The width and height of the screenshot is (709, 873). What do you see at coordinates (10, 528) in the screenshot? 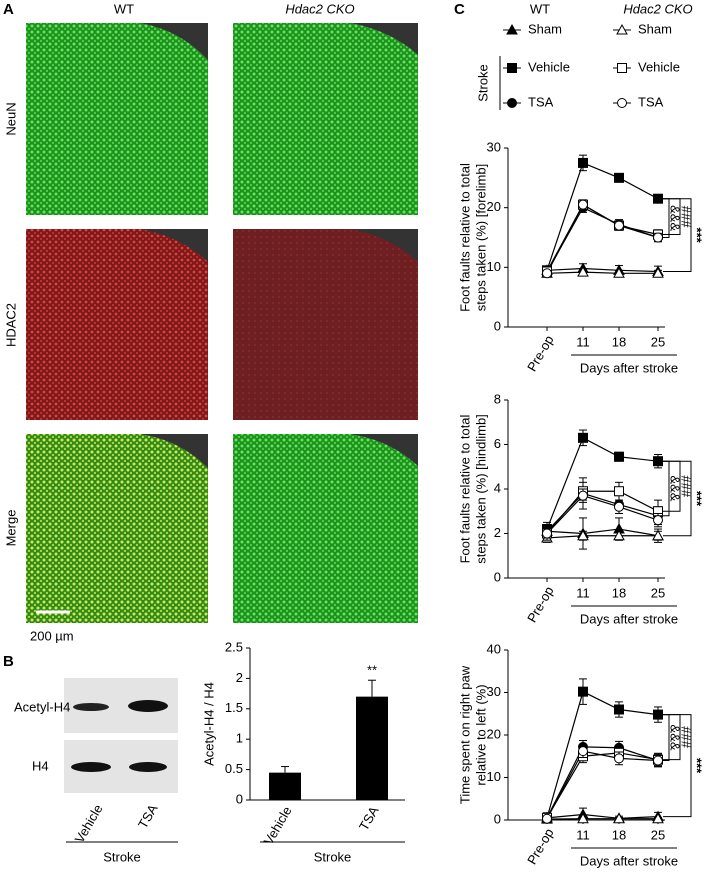
I see `row-label: Merge` at bounding box center [10, 528].